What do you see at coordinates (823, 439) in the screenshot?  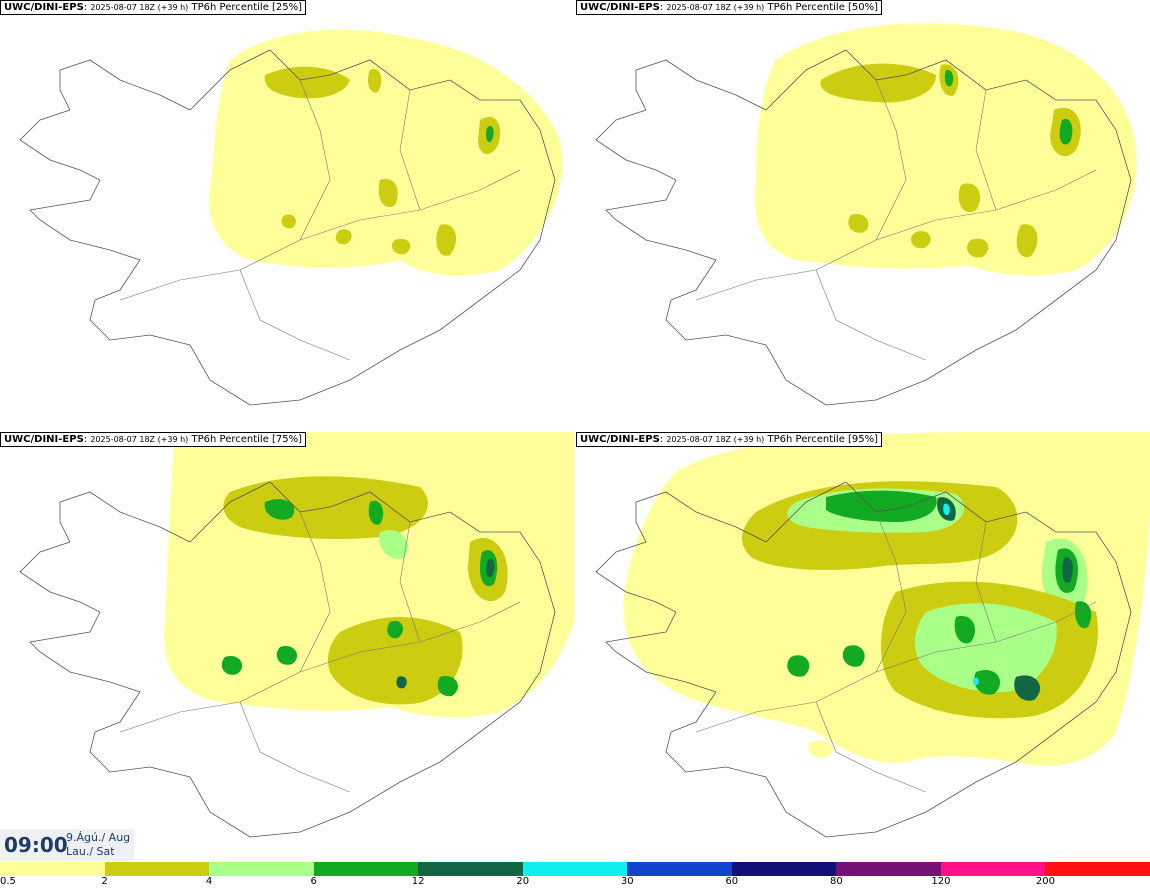 I see `field-name: TP6h Percentile [95%]` at bounding box center [823, 439].